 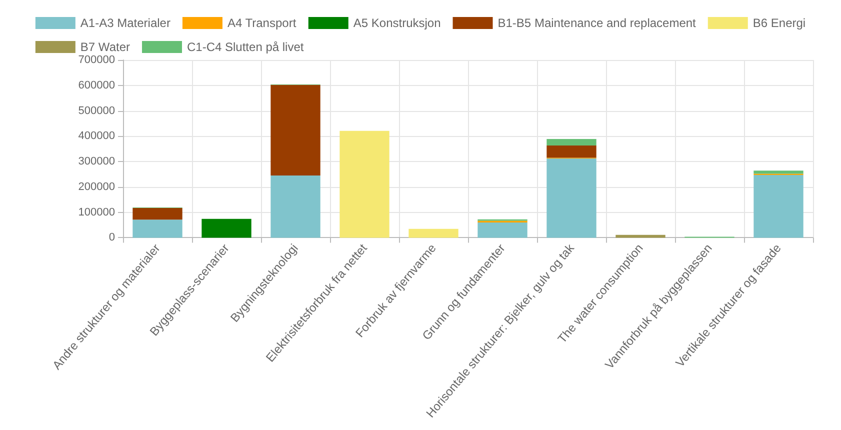 I want to click on legend-label: C1-C4 Slutten på livet, so click(x=245, y=47).